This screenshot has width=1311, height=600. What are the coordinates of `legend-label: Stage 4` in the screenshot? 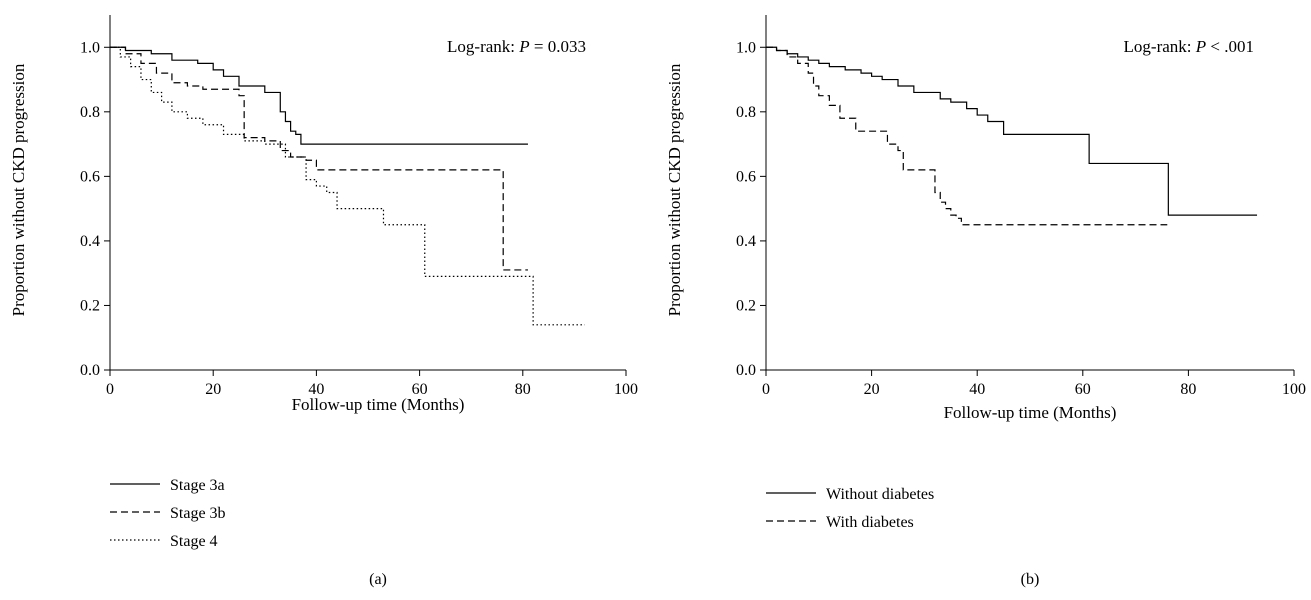 It's located at (194, 541).